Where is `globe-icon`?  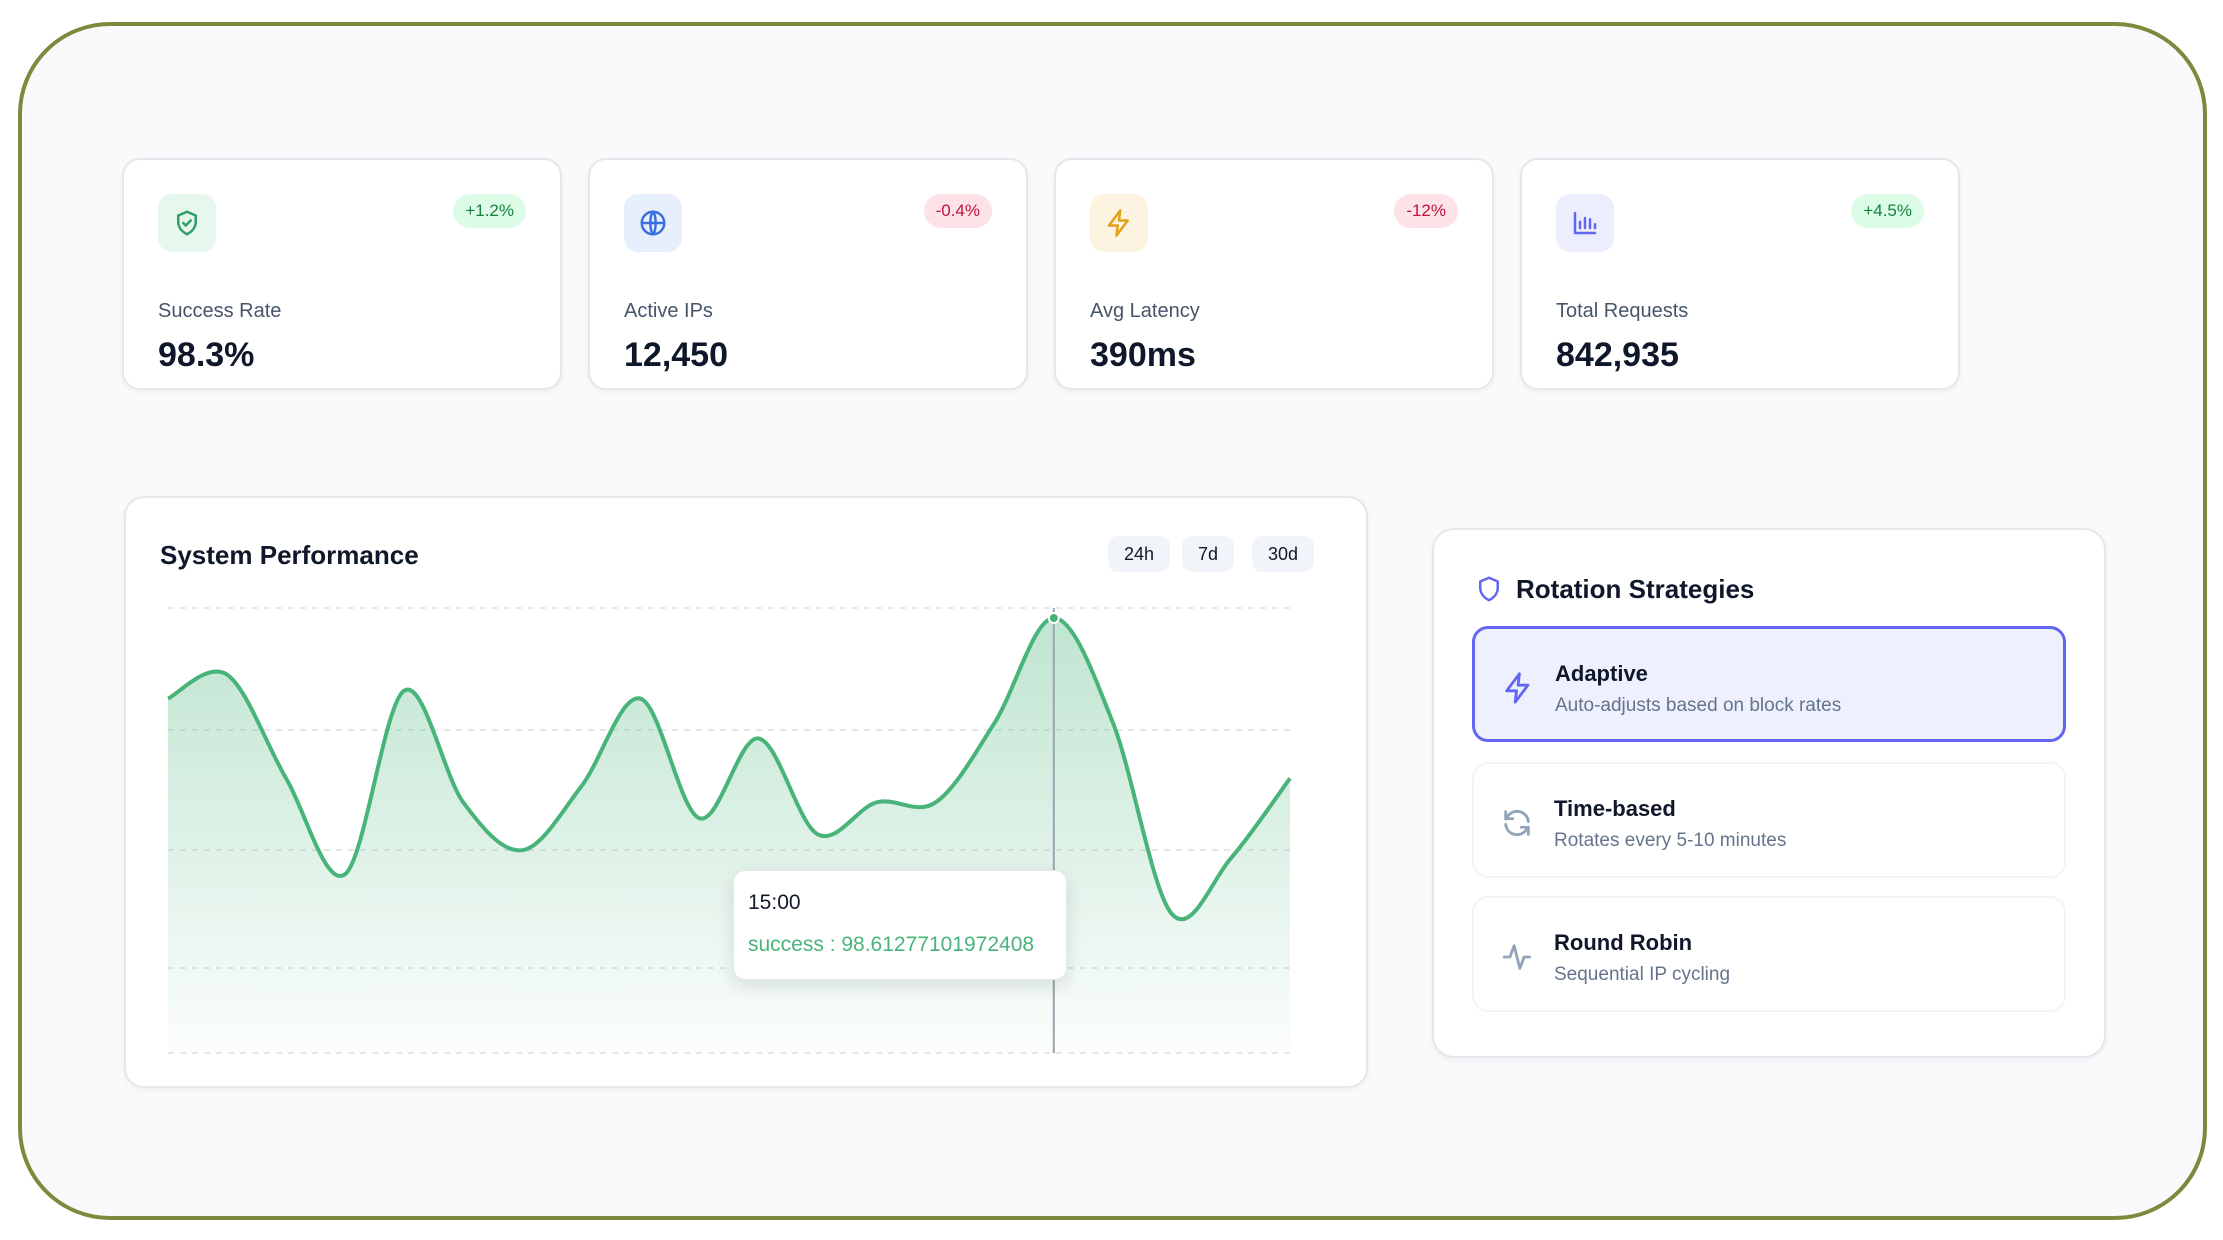 globe-icon is located at coordinates (653, 223).